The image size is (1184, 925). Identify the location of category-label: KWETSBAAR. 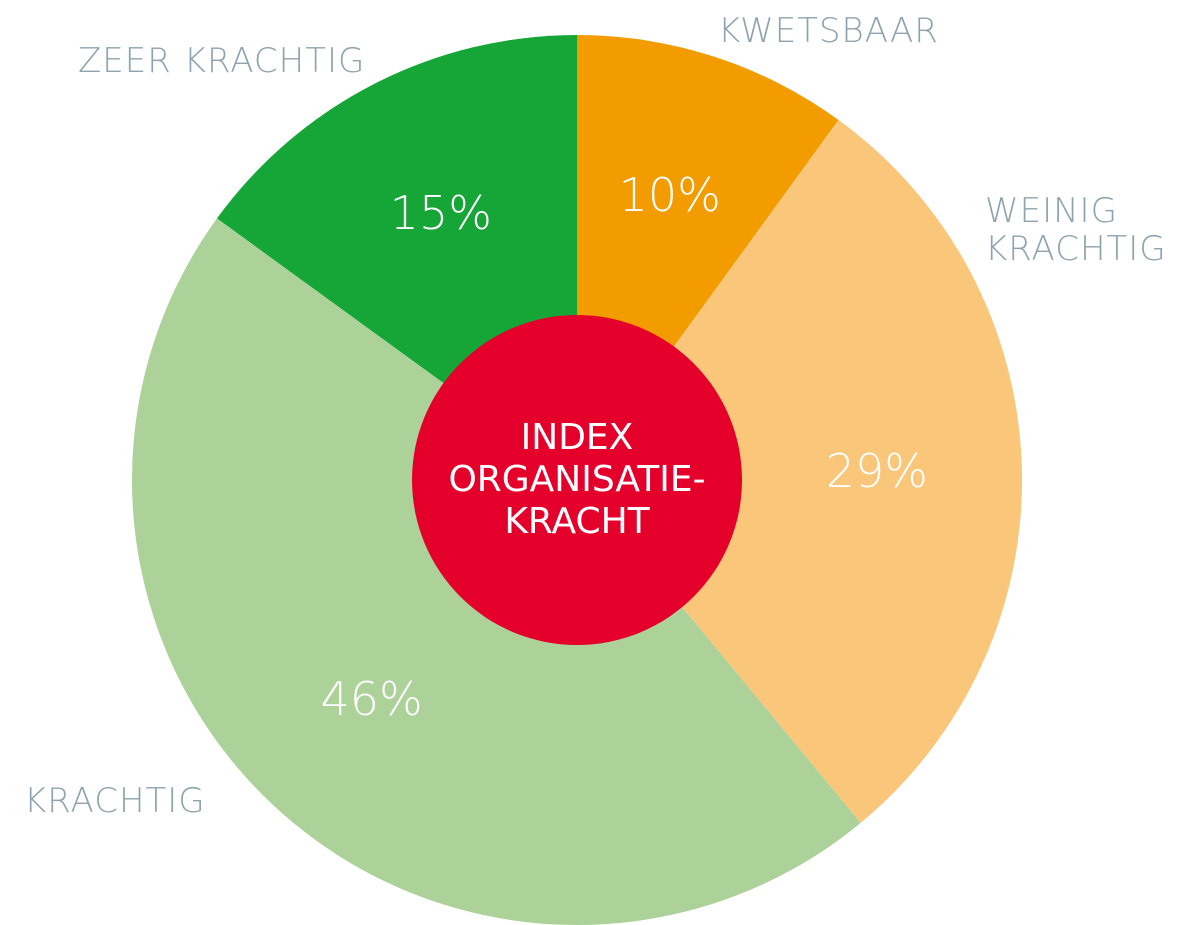
(828, 31).